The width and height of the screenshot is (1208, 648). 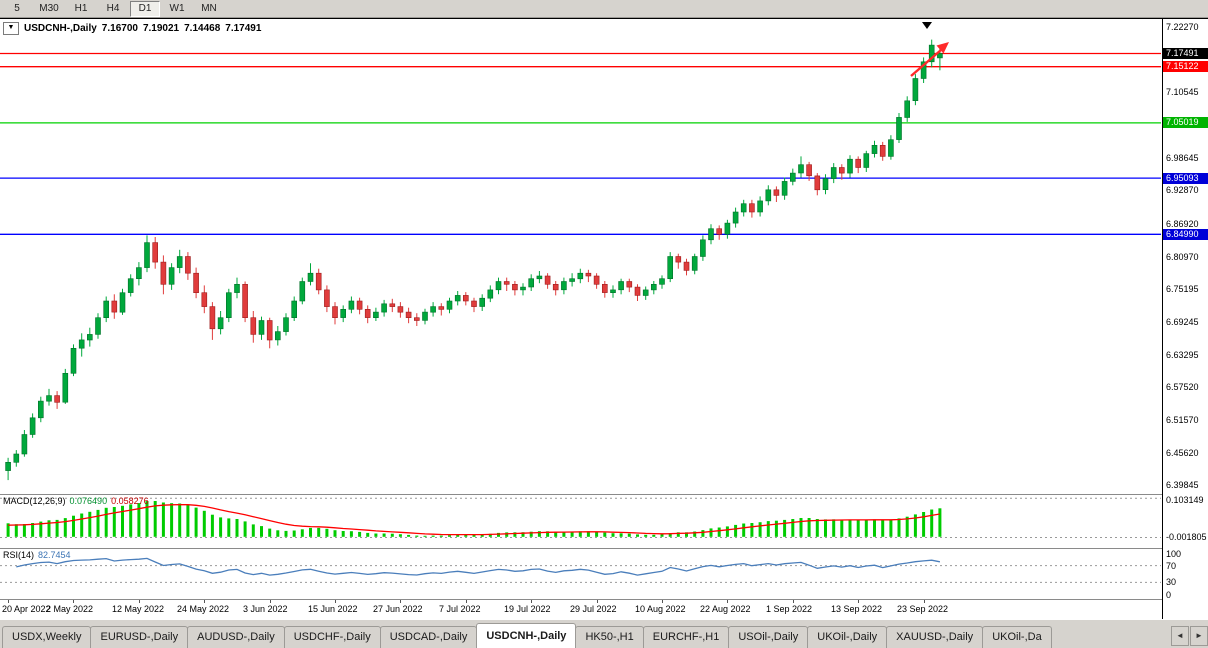 What do you see at coordinates (768, 637) in the screenshot?
I see `tab-usoil-daily: USOil-,Daily` at bounding box center [768, 637].